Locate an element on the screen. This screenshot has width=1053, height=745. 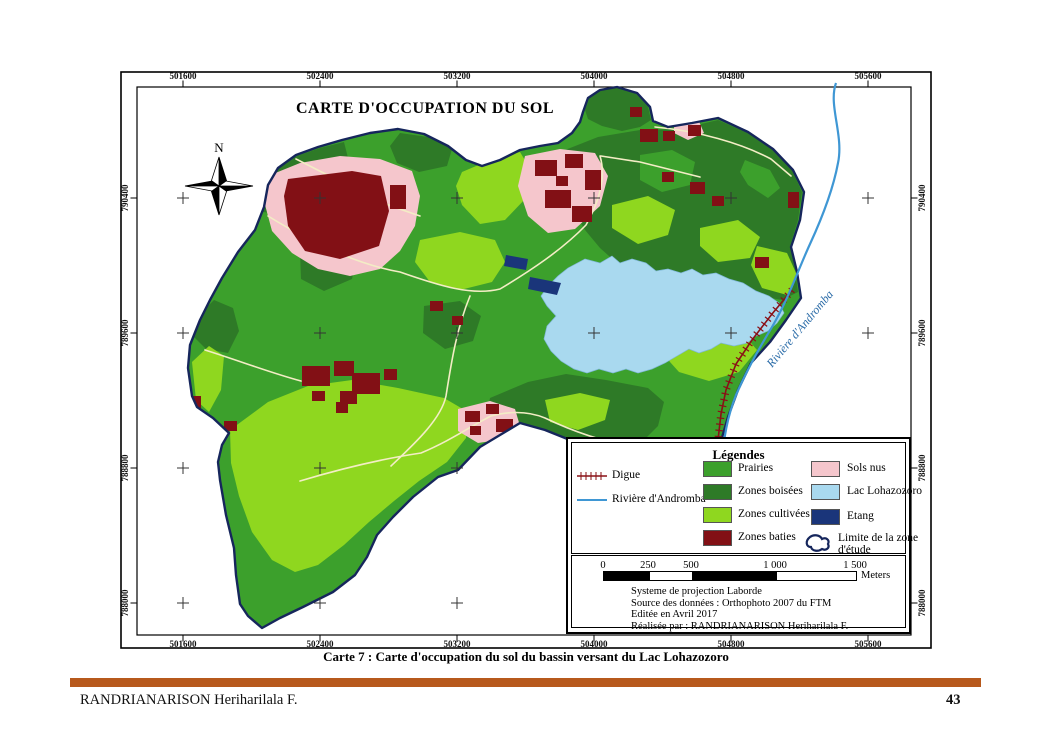
limite-zone-icon is located at coordinates (817, 543).